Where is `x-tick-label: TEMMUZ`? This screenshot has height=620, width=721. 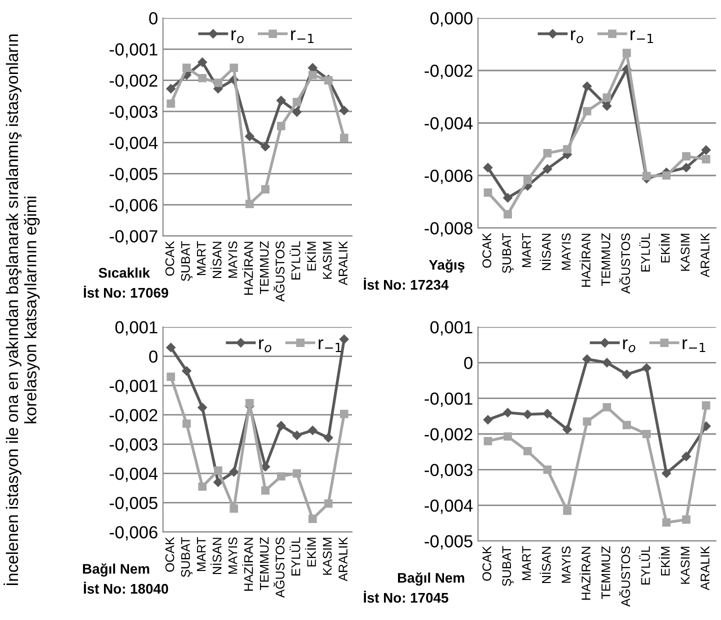 x-tick-label: TEMMUZ is located at coordinates (264, 267).